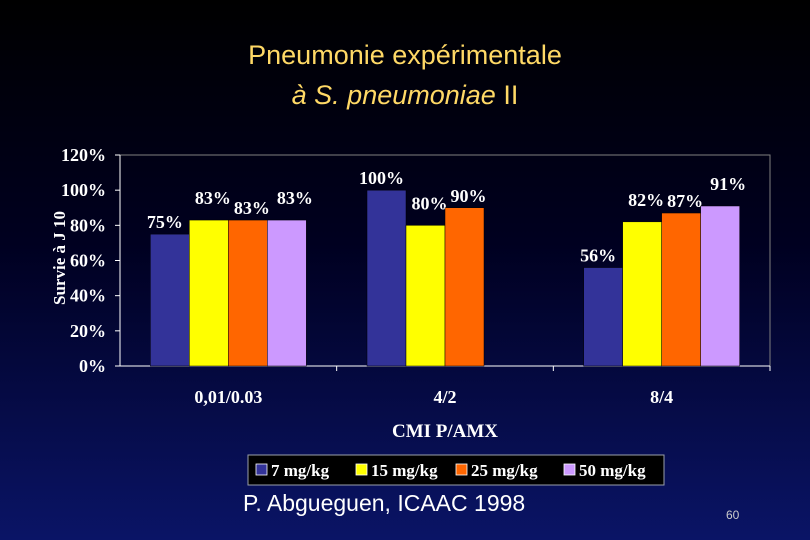 This screenshot has height=540, width=810. What do you see at coordinates (733, 515) in the screenshot?
I see `slide-number: 60` at bounding box center [733, 515].